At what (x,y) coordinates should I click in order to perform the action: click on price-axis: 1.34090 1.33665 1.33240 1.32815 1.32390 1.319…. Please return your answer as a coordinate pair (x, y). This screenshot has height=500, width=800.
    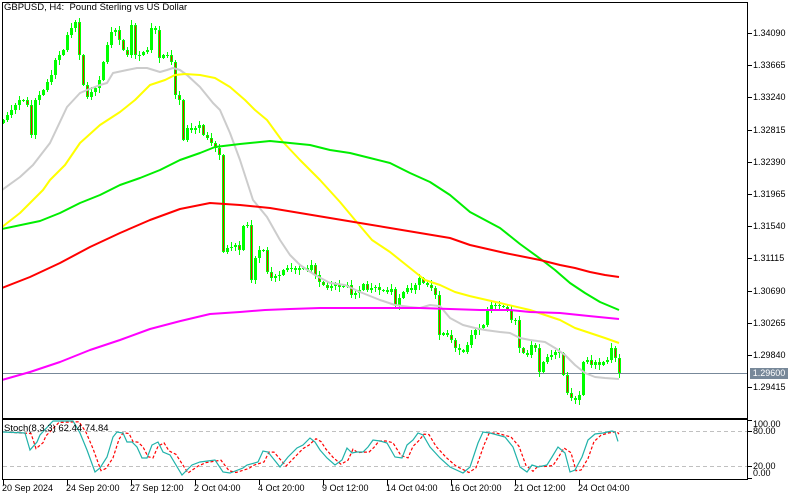
    Looking at the image, I should click on (774, 209).